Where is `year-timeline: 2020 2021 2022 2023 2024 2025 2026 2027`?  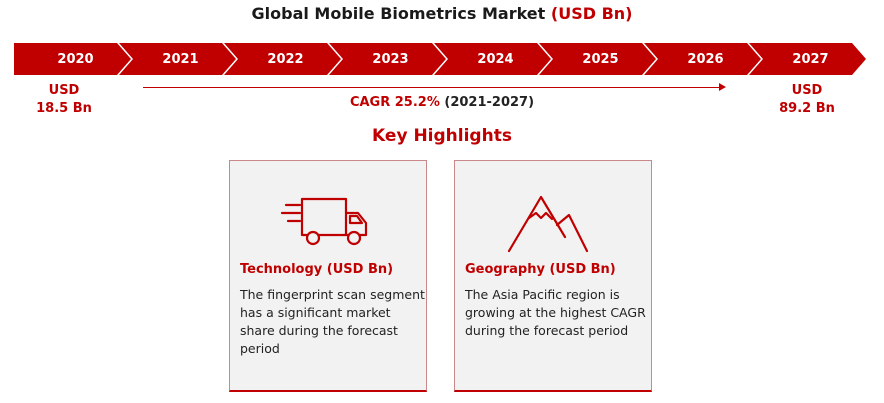
year-timeline: 2020 2021 2022 2023 2024 2025 2026 2027 is located at coordinates (440, 59).